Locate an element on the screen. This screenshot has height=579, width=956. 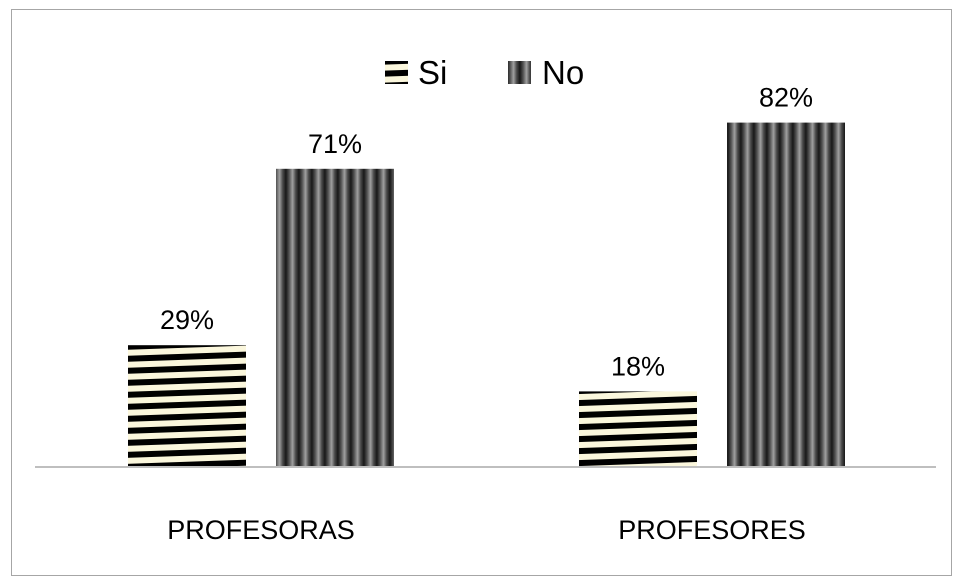
x-tick-label-profesores: PROFESORES is located at coordinates (712, 530).